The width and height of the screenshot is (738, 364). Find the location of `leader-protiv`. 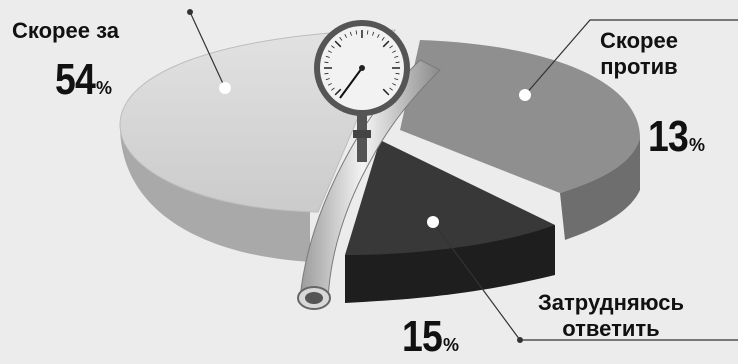

leader-protiv is located at coordinates (631, 57).